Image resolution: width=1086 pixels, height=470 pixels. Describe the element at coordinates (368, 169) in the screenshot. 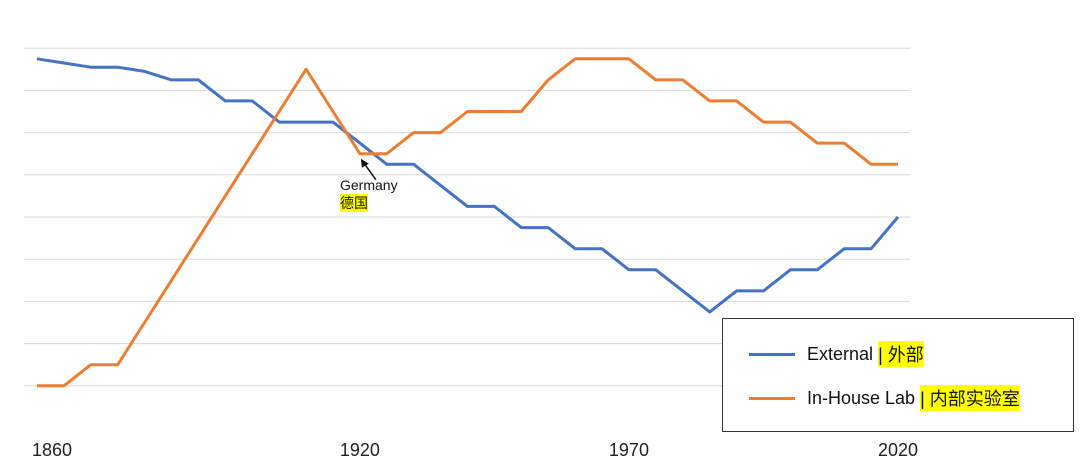

I see `annotation-arrow` at that location.